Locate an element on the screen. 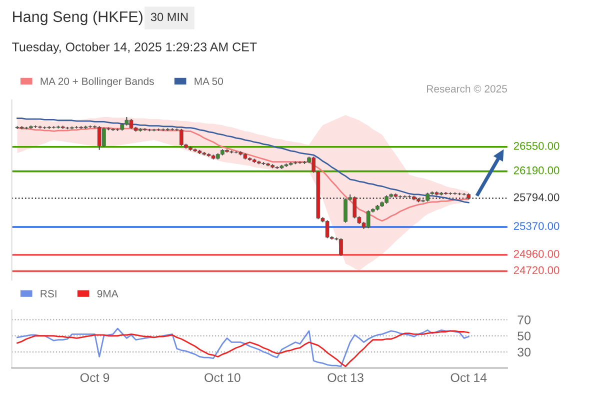 This screenshot has height=400, width=590. chart-subtitle: Tuesday, October 14, 2025 1:29:23 AM CET is located at coordinates (134, 48).